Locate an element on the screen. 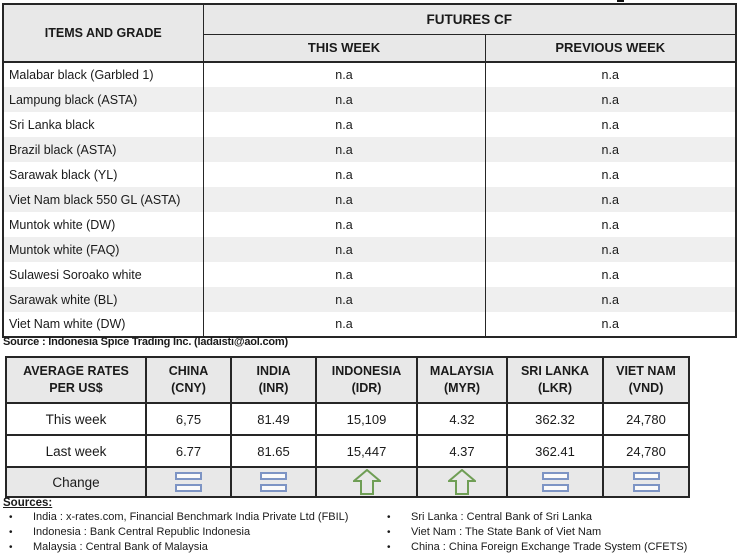  table-row: Sulawesi Soroako white n.a n.a is located at coordinates (369, 274).